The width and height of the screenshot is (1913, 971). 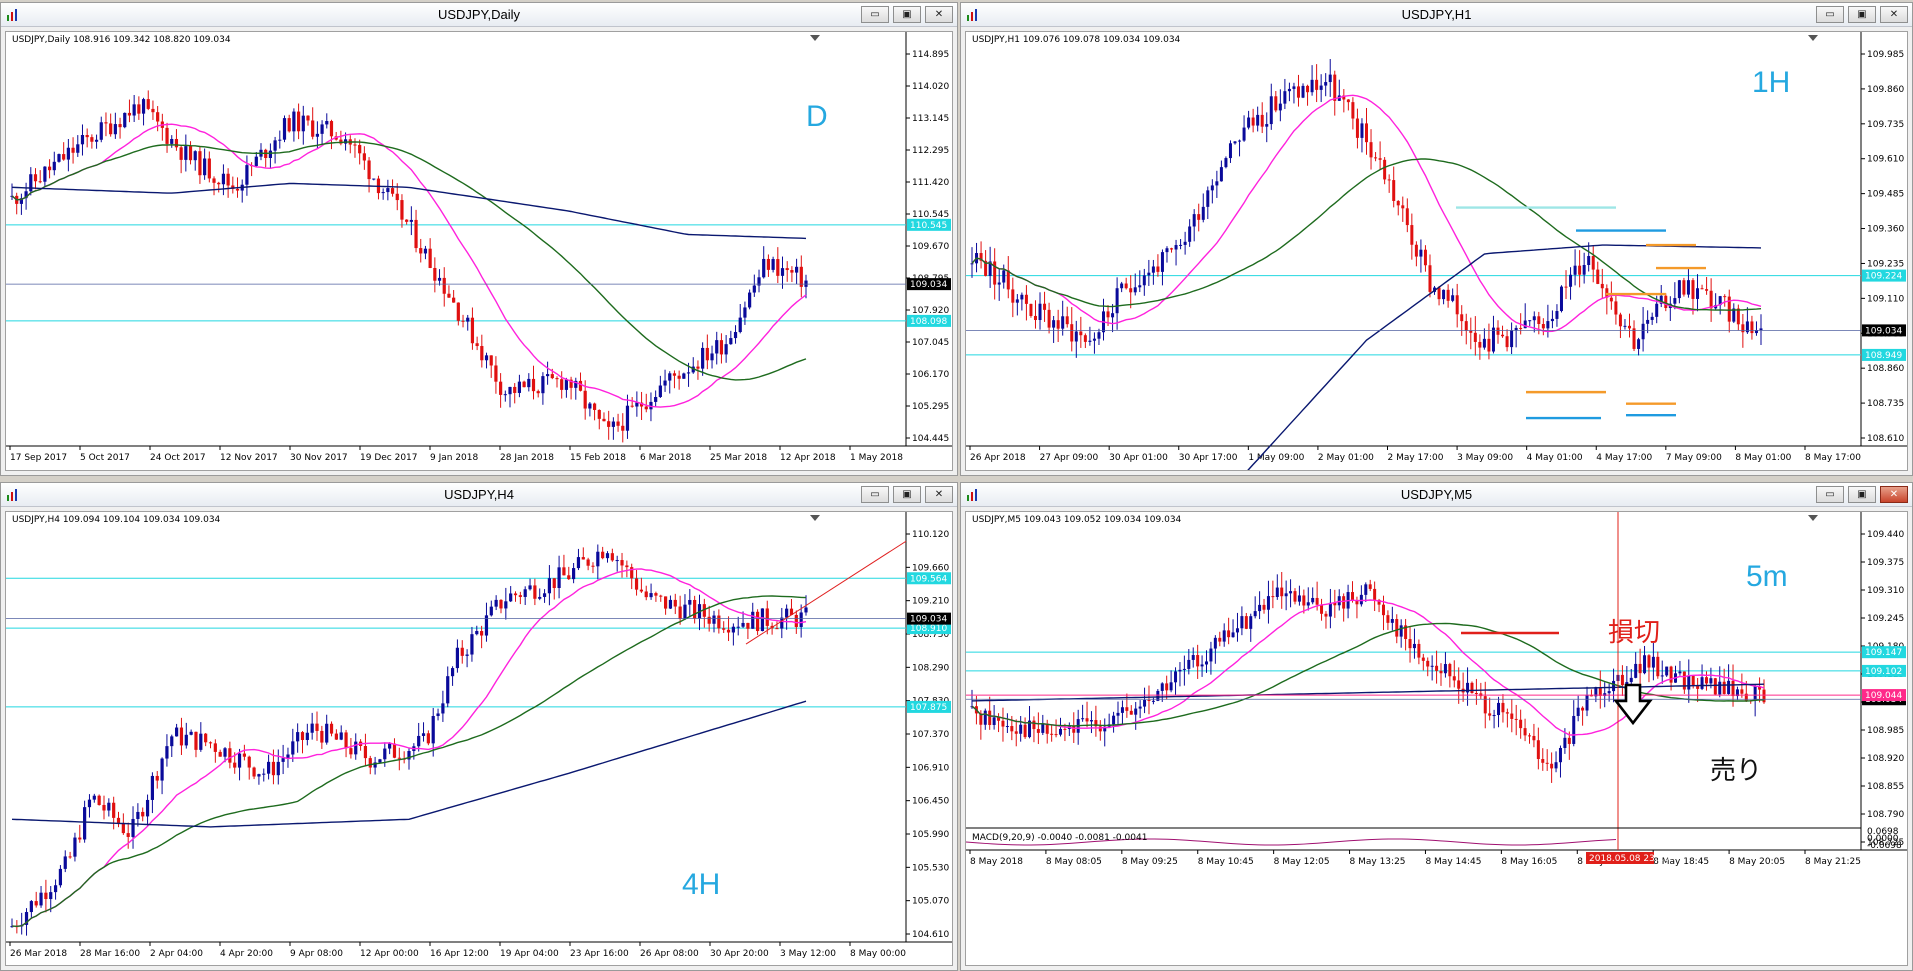 What do you see at coordinates (1436, 15) in the screenshot?
I see `window-titlebar: USDJPY,H1 ▭ ▣ ✕` at bounding box center [1436, 15].